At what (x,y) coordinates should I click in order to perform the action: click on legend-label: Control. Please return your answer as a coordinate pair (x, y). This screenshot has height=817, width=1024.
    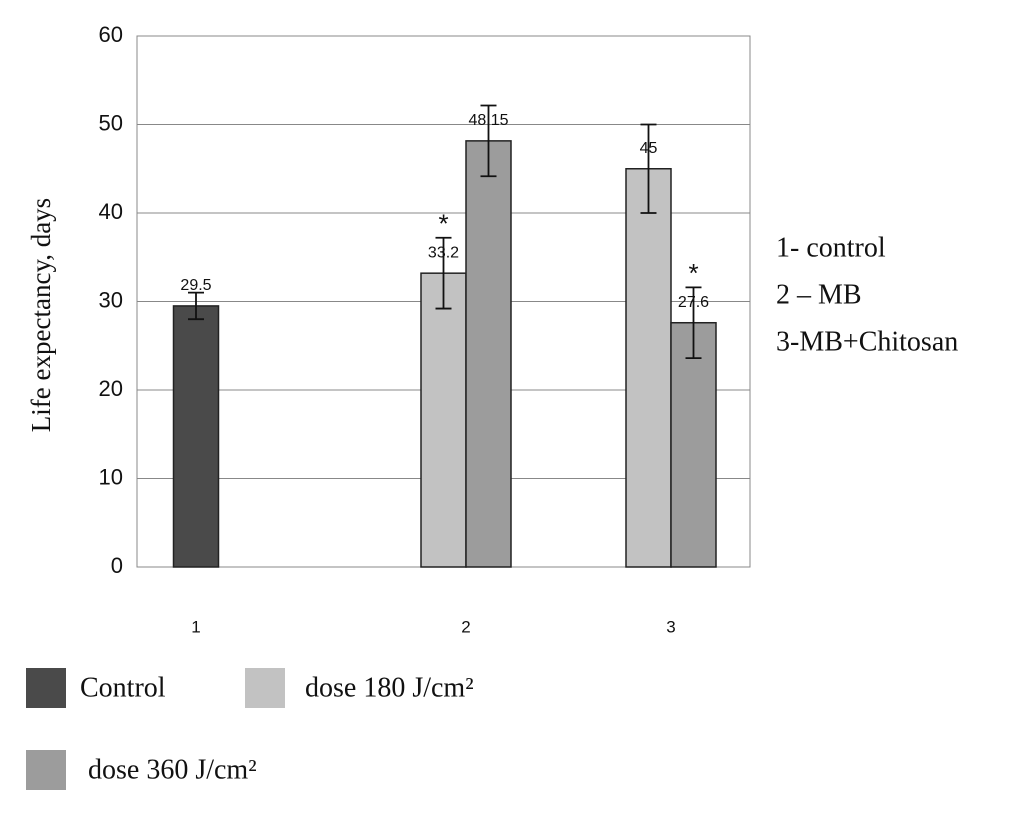
    Looking at the image, I should click on (123, 687).